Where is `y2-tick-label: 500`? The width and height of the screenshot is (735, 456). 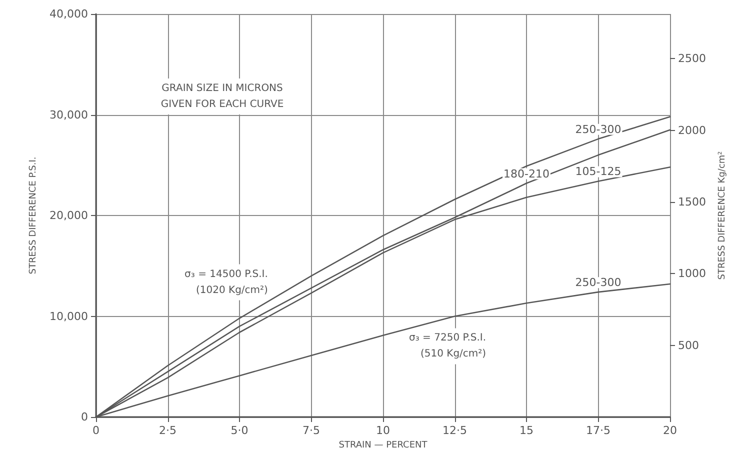
y2-tick-label: 500 is located at coordinates (688, 345).